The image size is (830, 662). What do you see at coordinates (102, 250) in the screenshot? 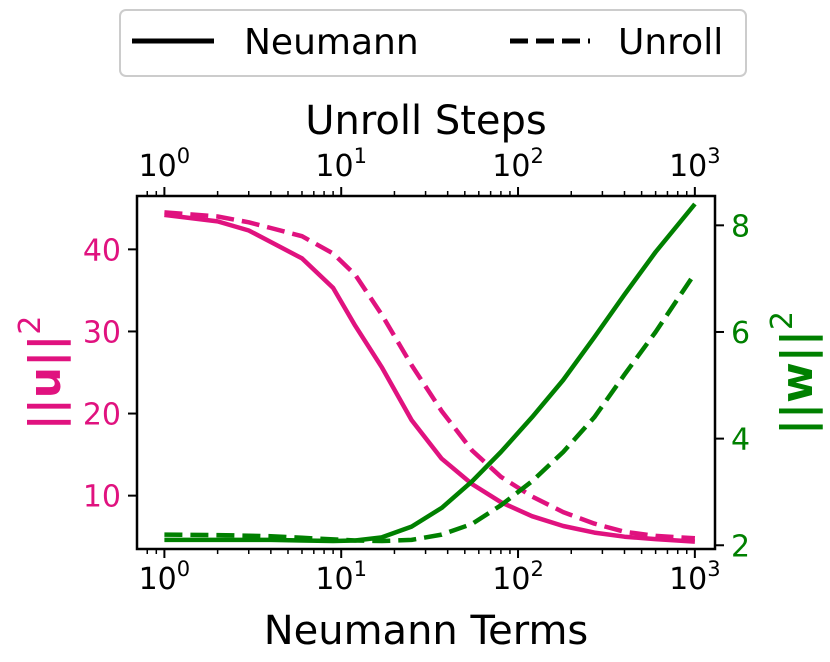
I see `y-left-tick-label: 40` at bounding box center [102, 250].